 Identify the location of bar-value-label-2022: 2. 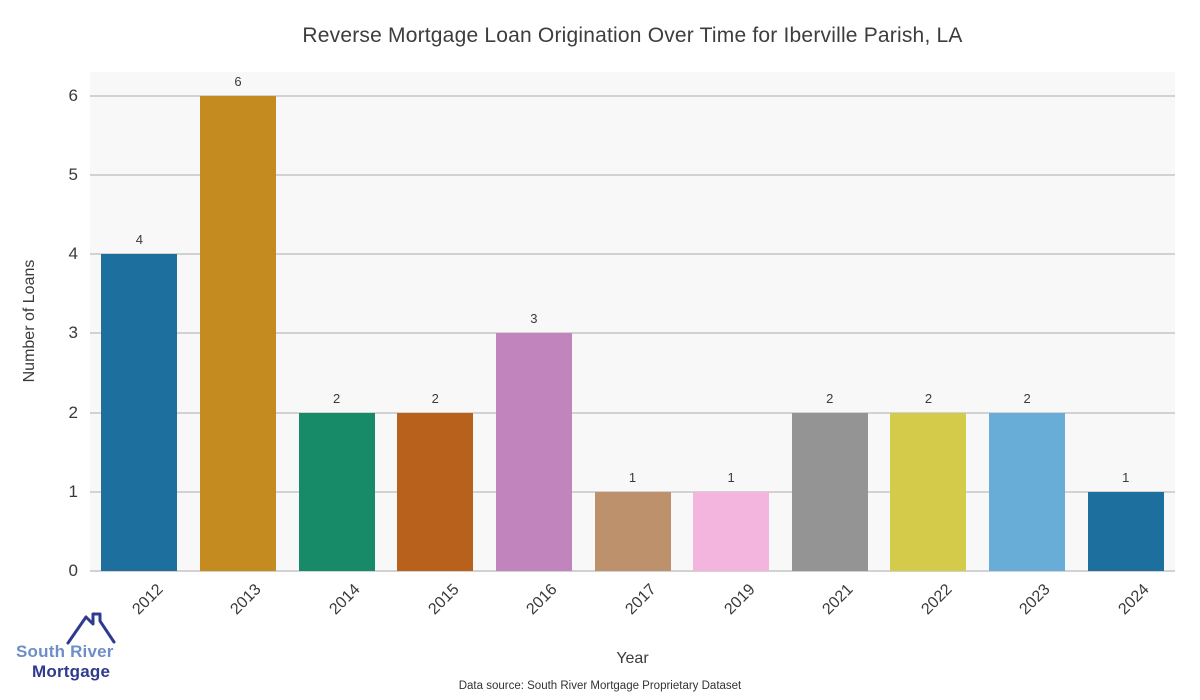
(928, 398).